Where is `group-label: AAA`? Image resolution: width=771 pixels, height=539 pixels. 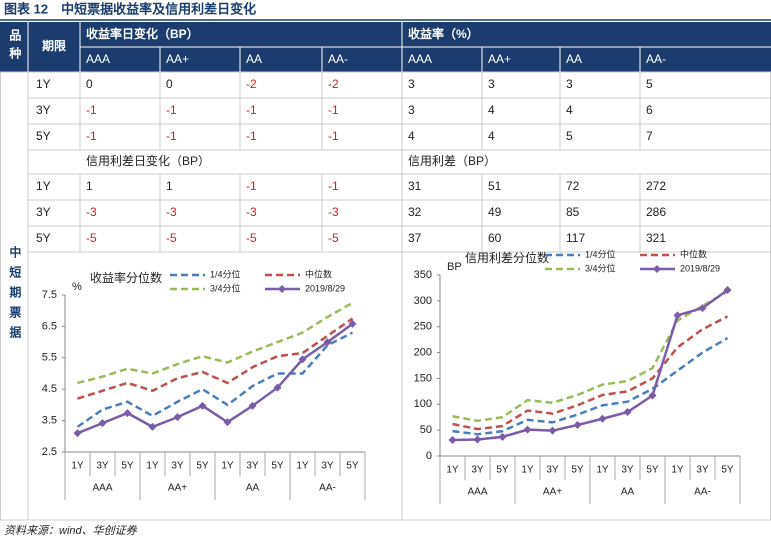
group-label: AAA is located at coordinates (102, 488).